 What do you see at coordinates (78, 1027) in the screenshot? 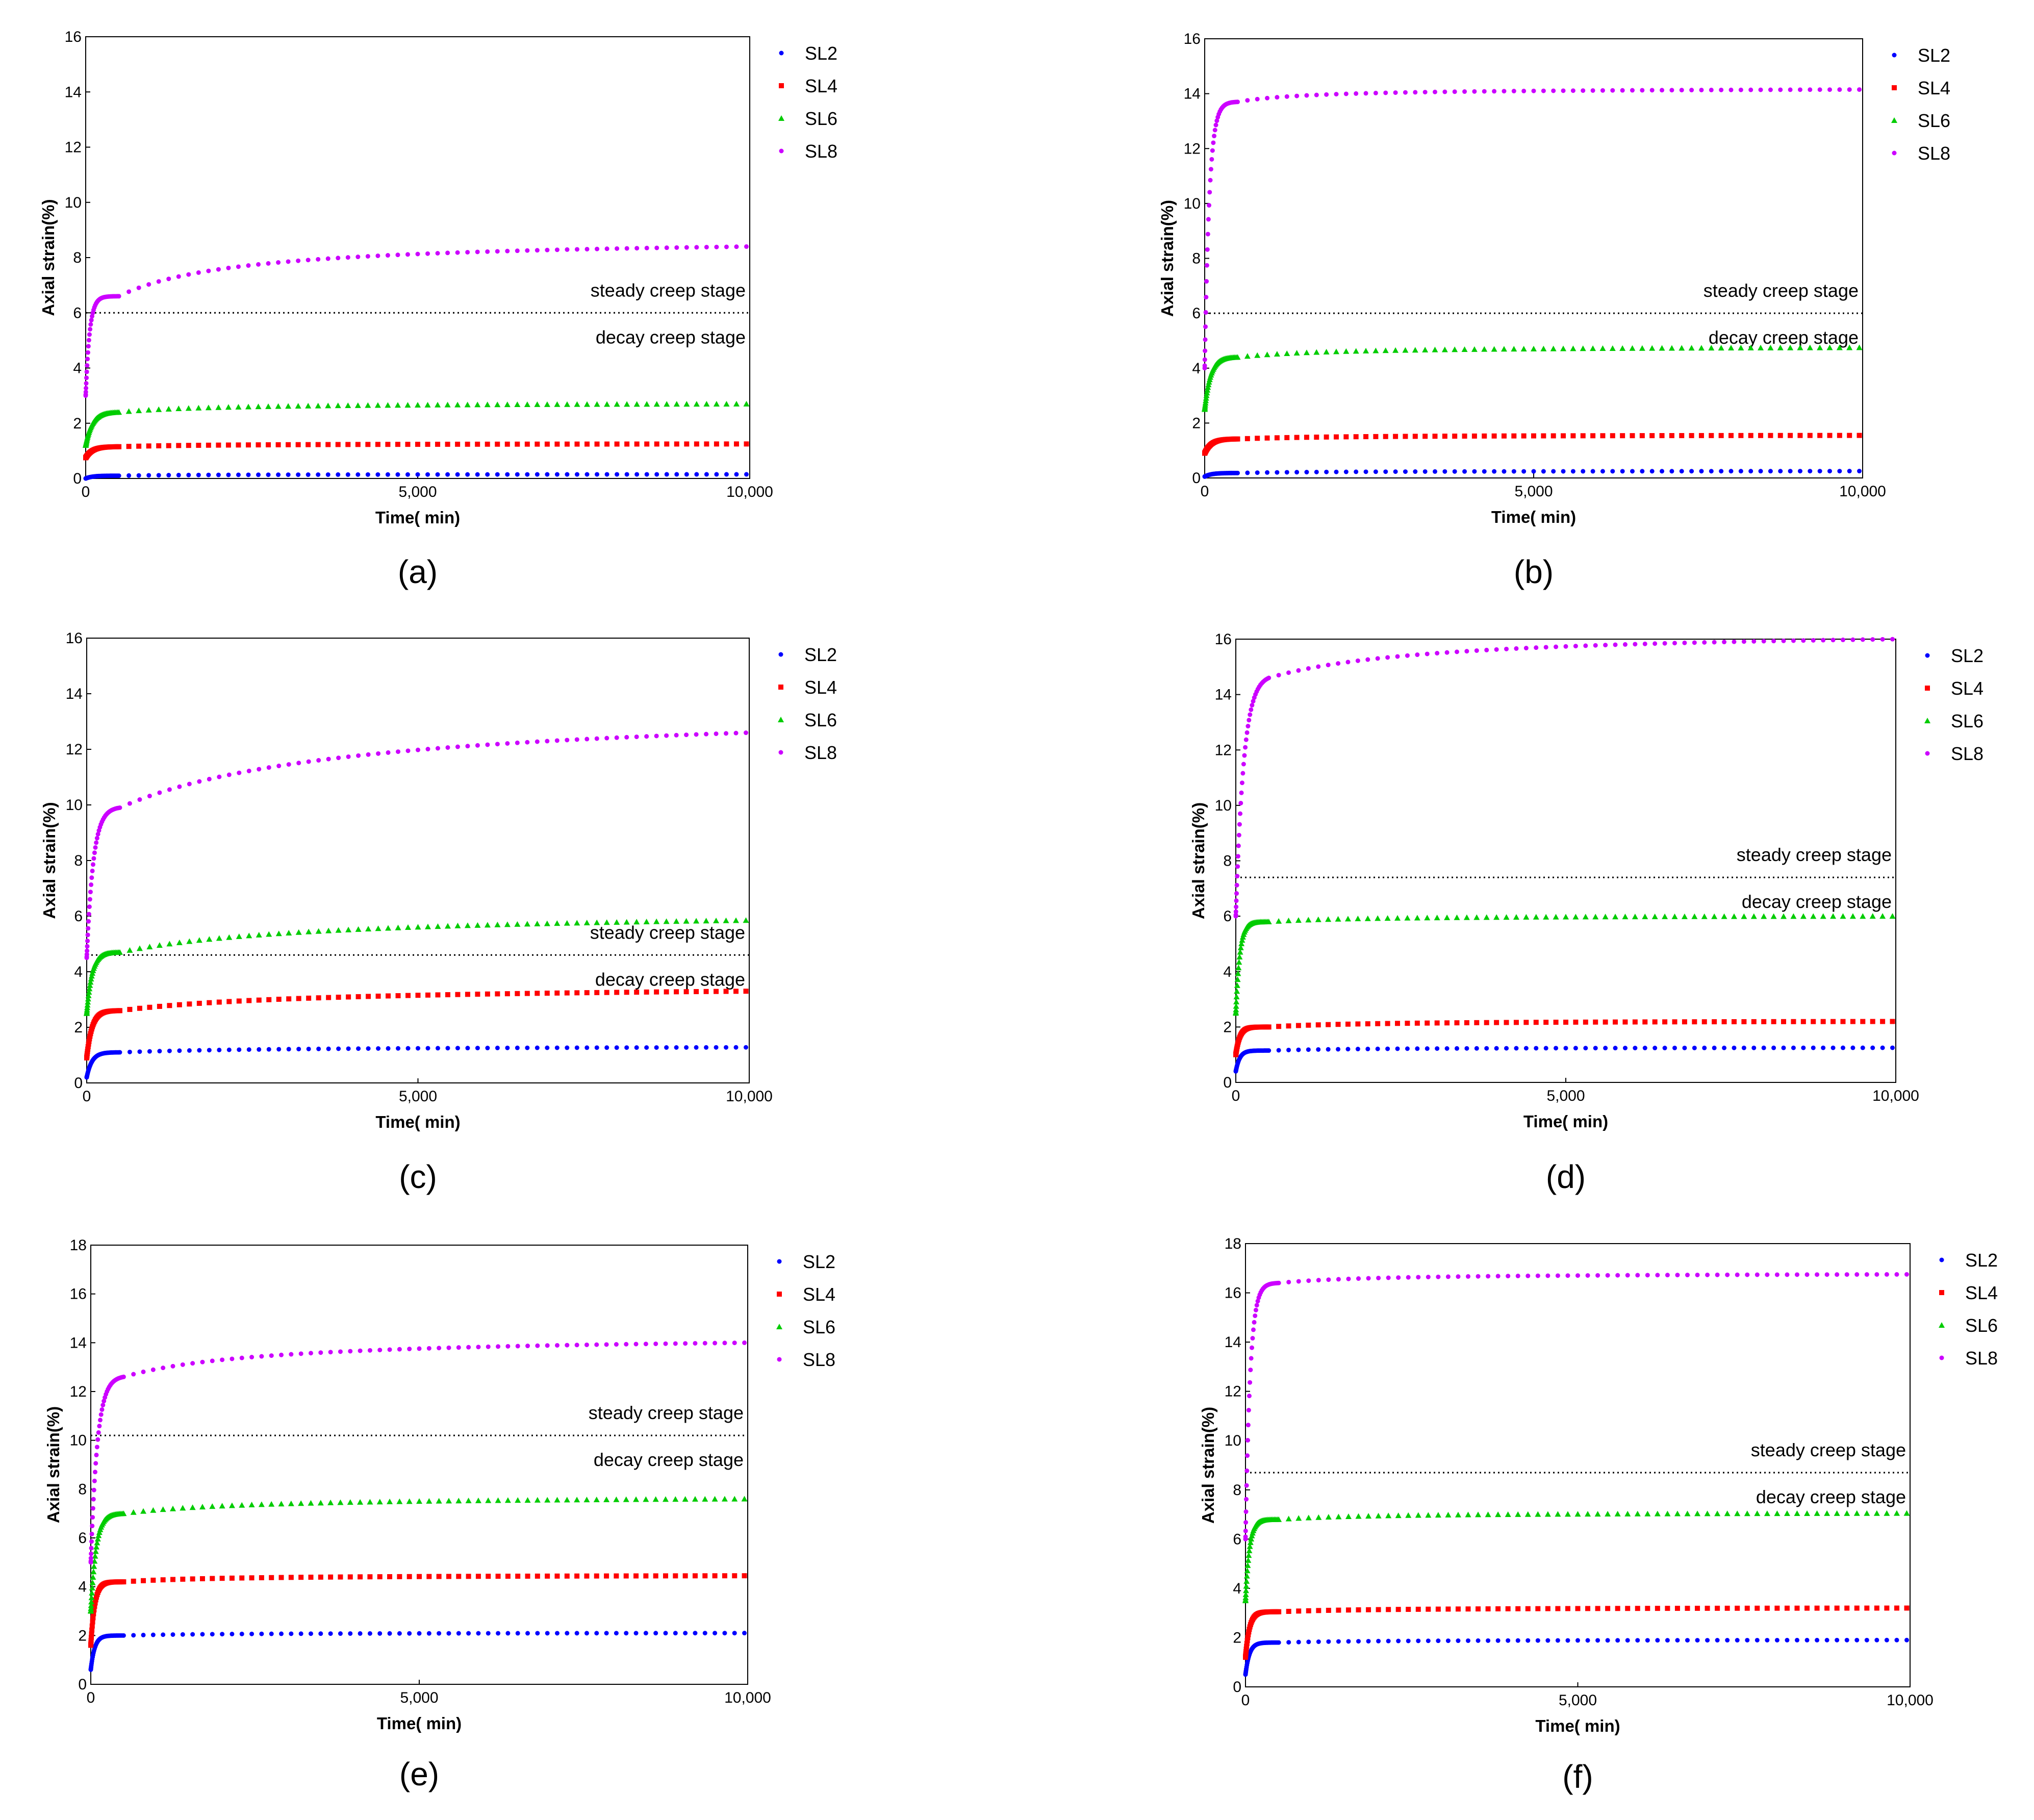
I see `y-tick-label: 2` at bounding box center [78, 1027].